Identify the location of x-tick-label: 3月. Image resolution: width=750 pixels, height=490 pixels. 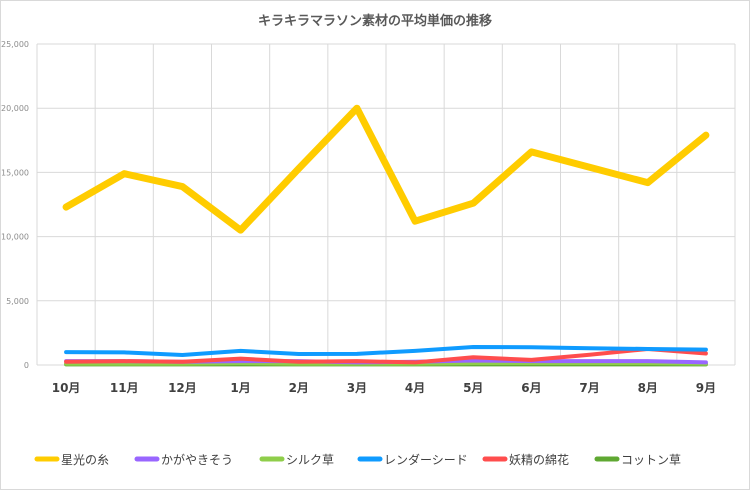
(357, 388).